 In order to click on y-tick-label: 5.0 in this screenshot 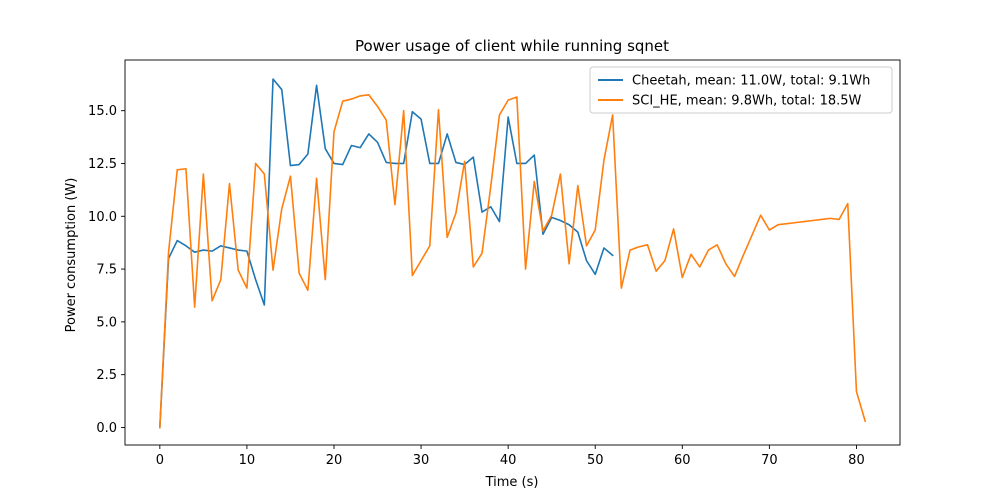, I will do `click(106, 322)`.